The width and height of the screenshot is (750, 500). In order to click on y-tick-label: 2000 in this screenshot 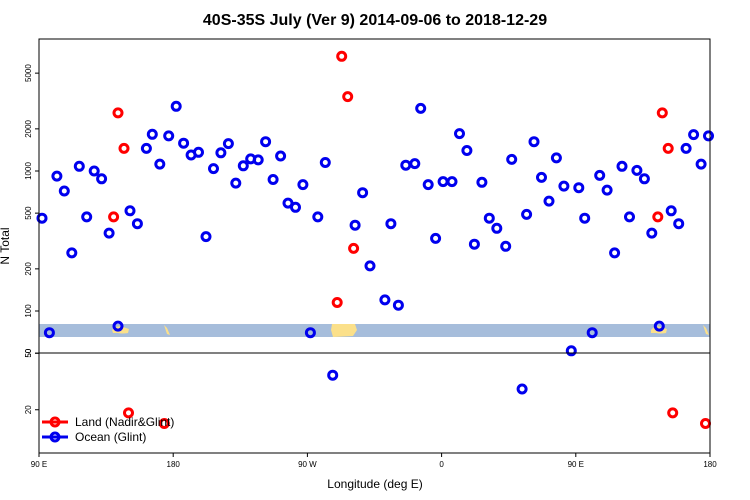, I will do `click(28, 128)`.